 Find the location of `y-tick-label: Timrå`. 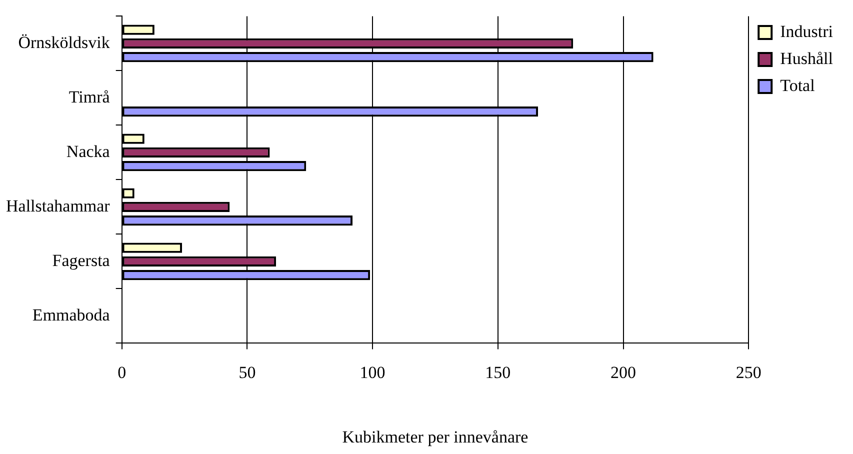

y-tick-label: Timrå is located at coordinates (89, 96).